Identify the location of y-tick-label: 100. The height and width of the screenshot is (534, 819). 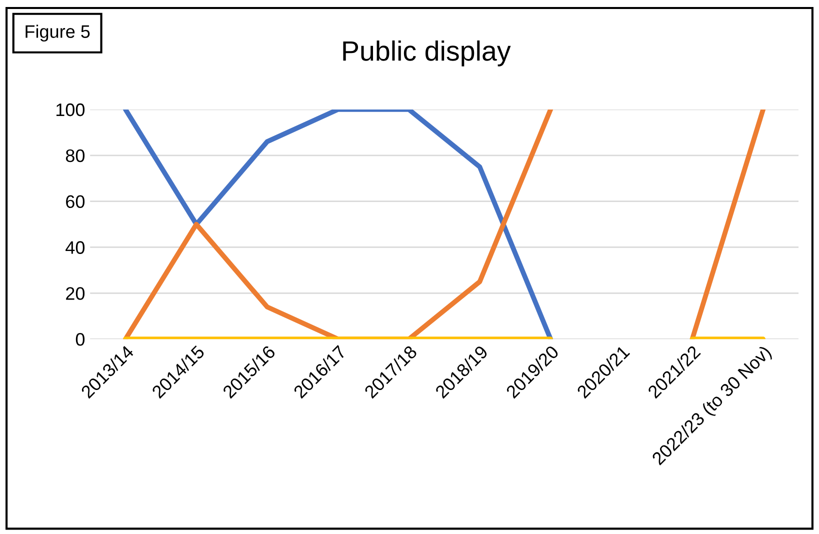
(70, 109).